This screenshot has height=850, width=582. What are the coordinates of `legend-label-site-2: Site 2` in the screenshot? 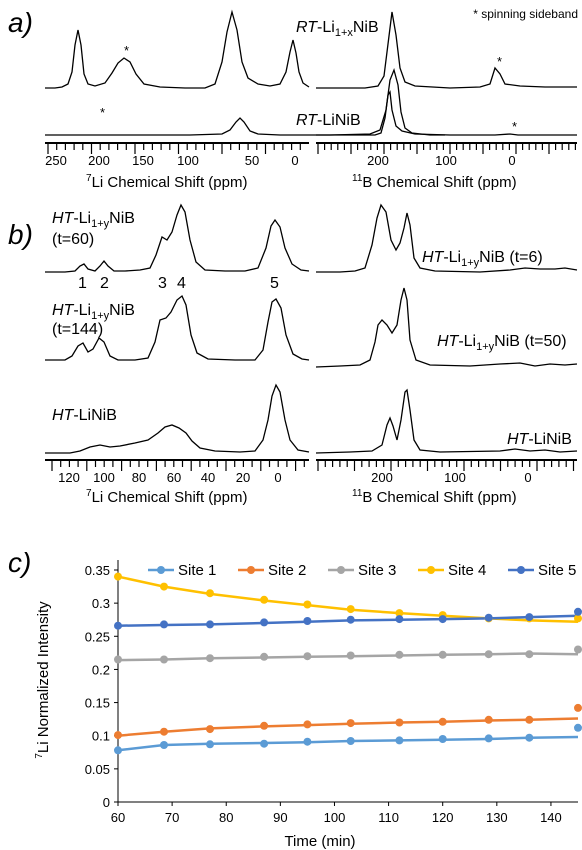 It's located at (287, 570).